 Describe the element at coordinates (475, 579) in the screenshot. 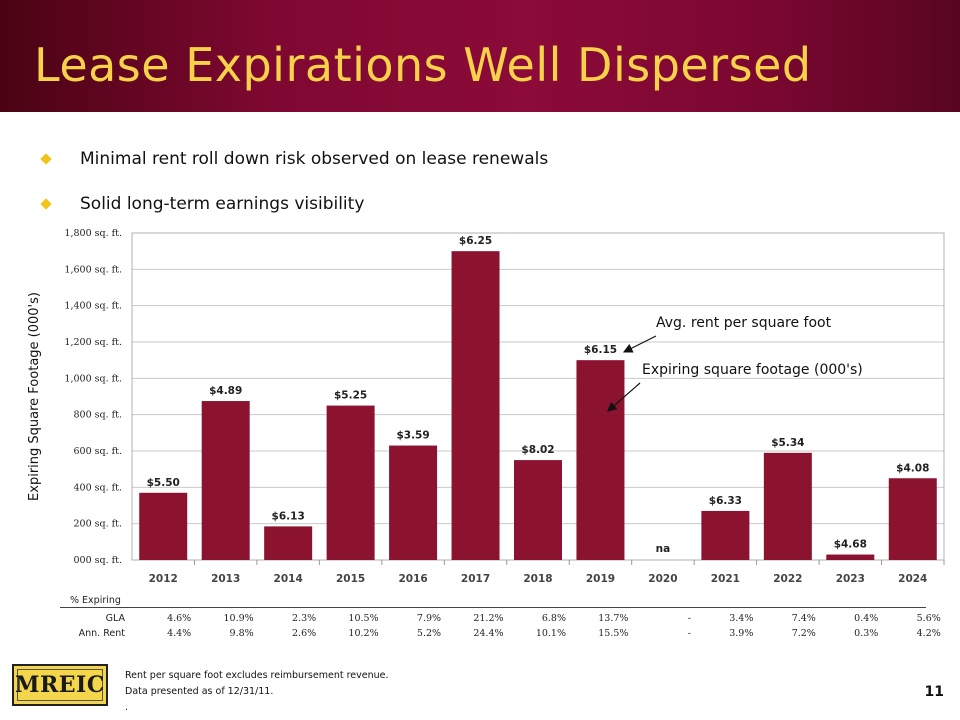

I see `x-tick-label: 2017` at that location.